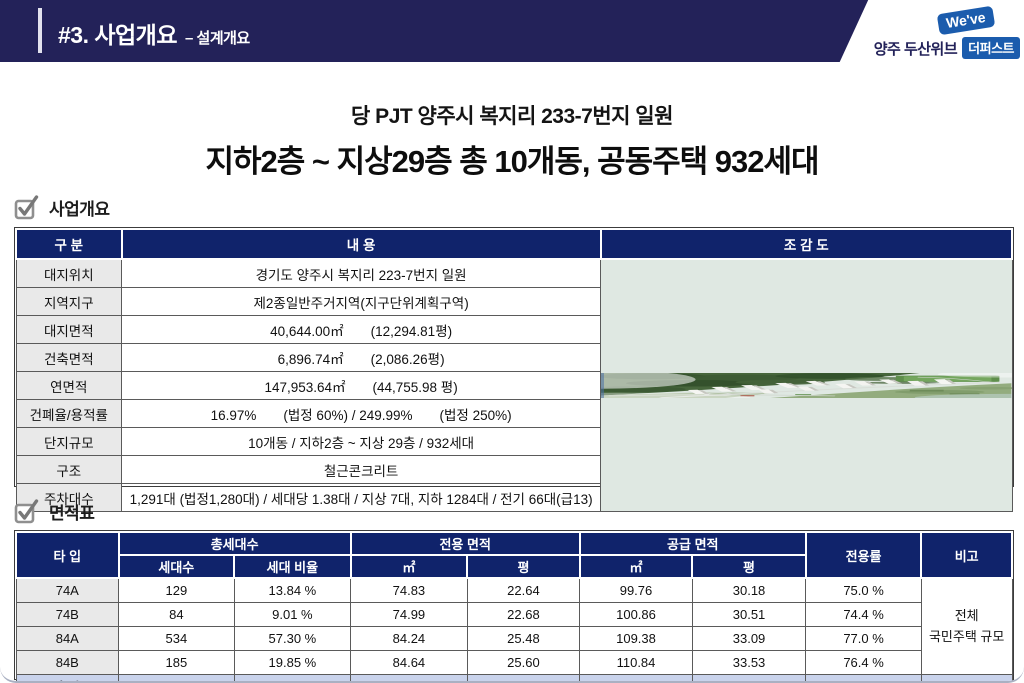  I want to click on cell-total-households: 932, so click(177, 679).